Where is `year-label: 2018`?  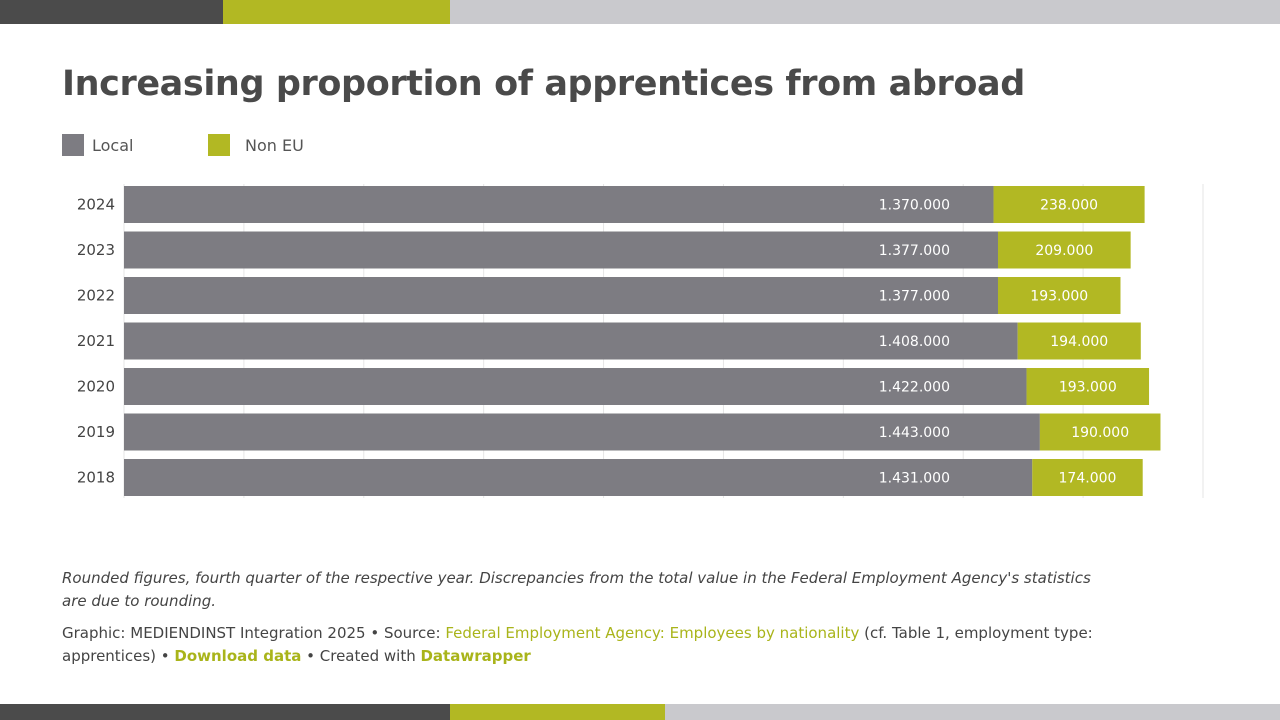
year-label: 2018 is located at coordinates (96, 478).